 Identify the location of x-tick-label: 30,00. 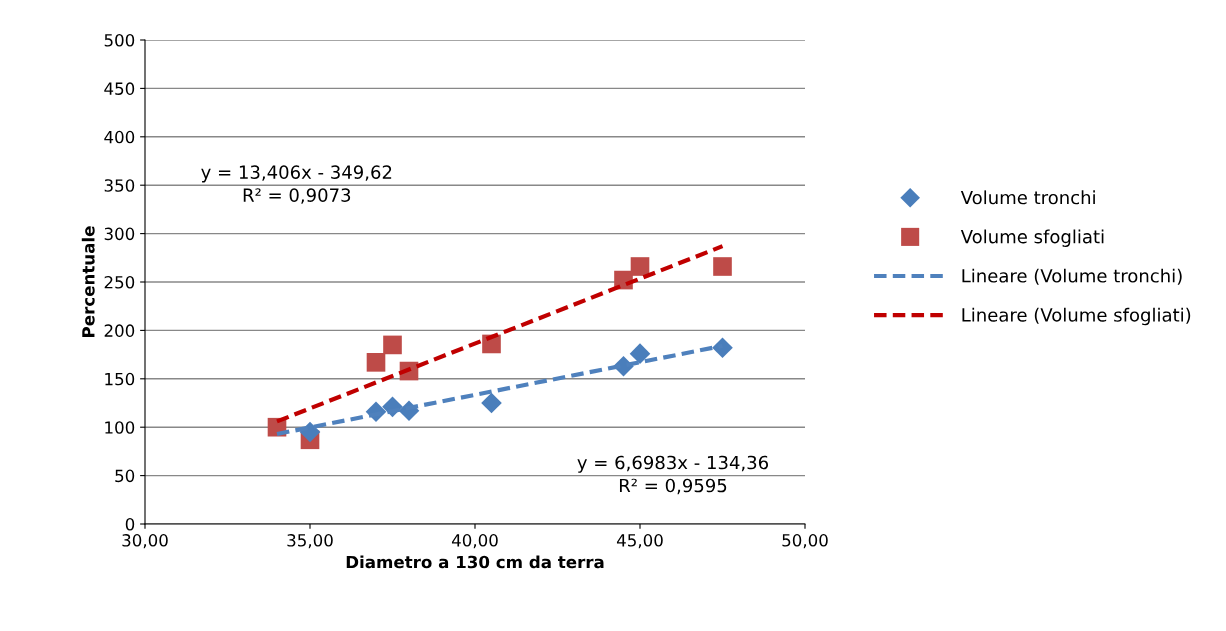
(145, 541).